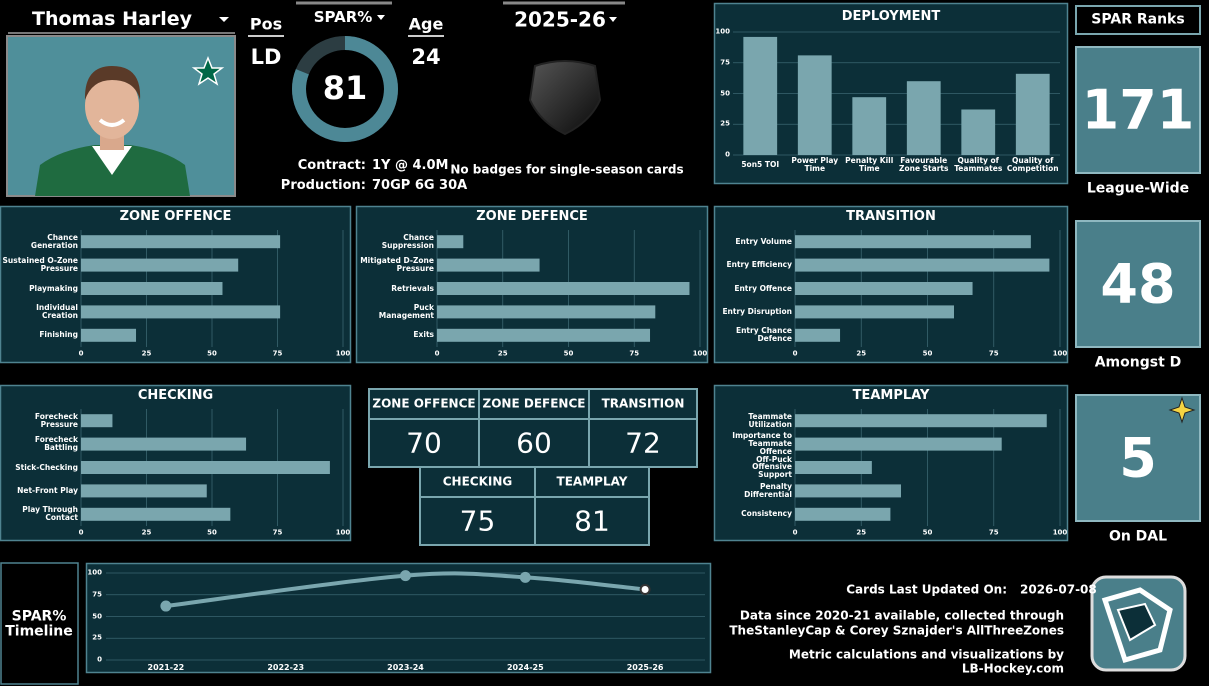  Describe the element at coordinates (424, 403) in the screenshot. I see `score-label: ZONE OFFENCE` at that location.